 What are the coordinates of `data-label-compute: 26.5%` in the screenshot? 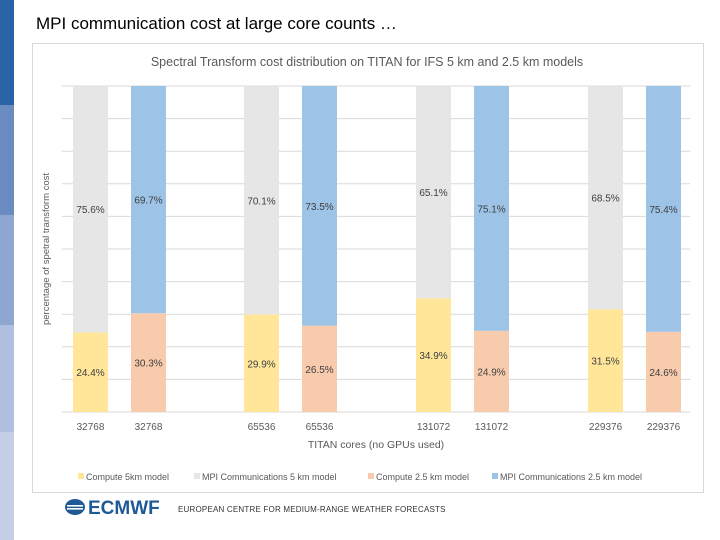 It's located at (319, 370).